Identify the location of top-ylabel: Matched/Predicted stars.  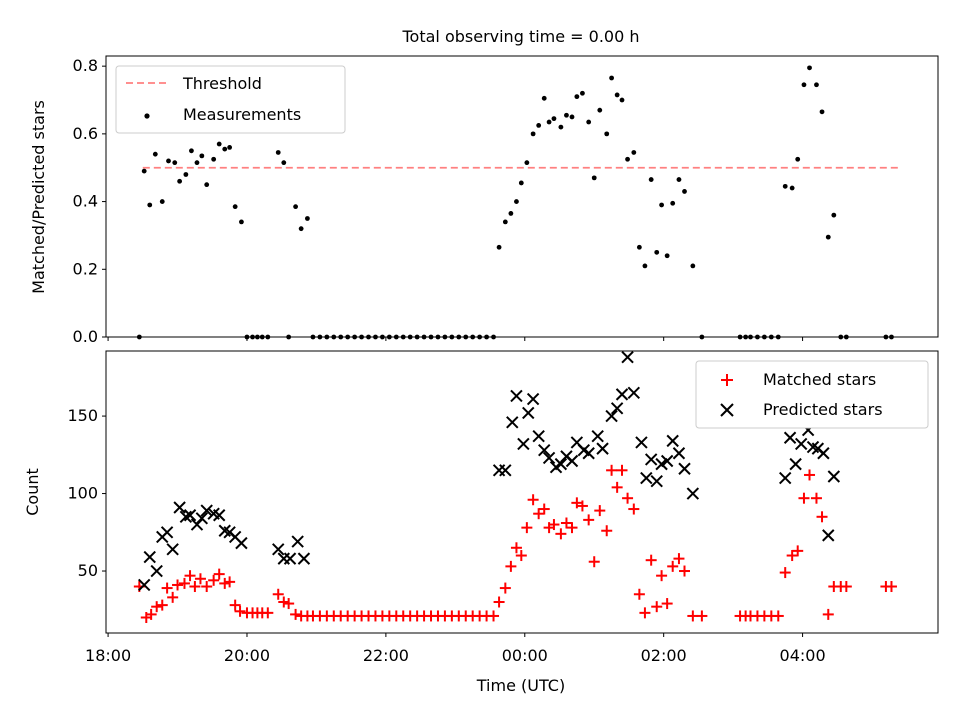
(38, 197).